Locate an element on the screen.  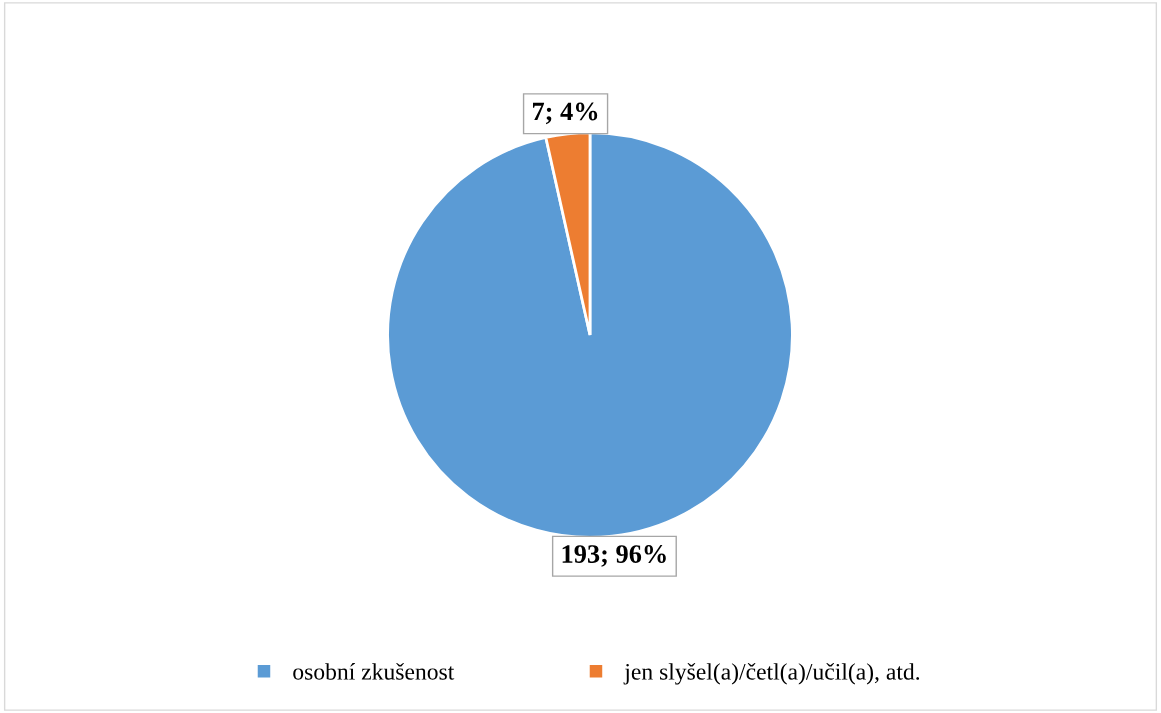
legend-label: osobní zkušenost is located at coordinates (374, 671).